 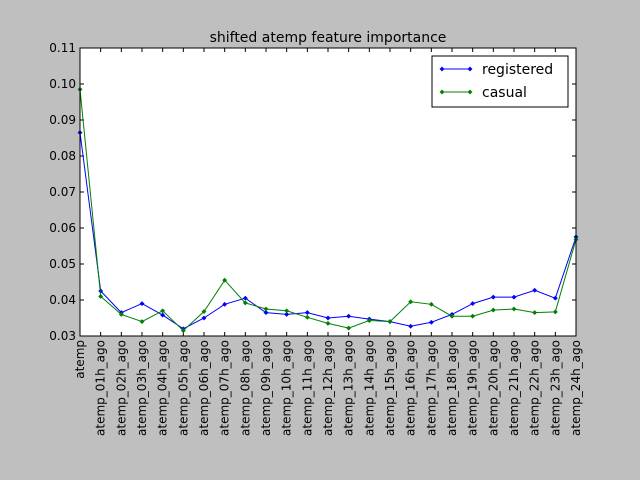 I want to click on y-tick-label: 0.08, so click(x=62, y=156).